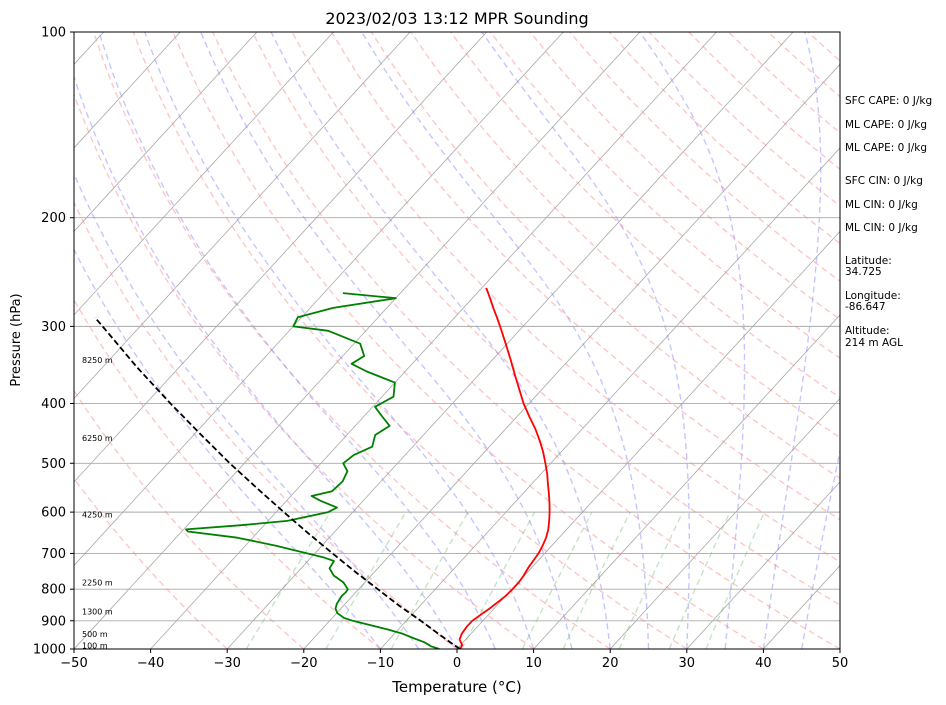 This screenshot has width=946, height=705. What do you see at coordinates (886, 148) in the screenshot?
I see `ml-cape-text-2: ML CAPE: 0 J/kg` at bounding box center [886, 148].